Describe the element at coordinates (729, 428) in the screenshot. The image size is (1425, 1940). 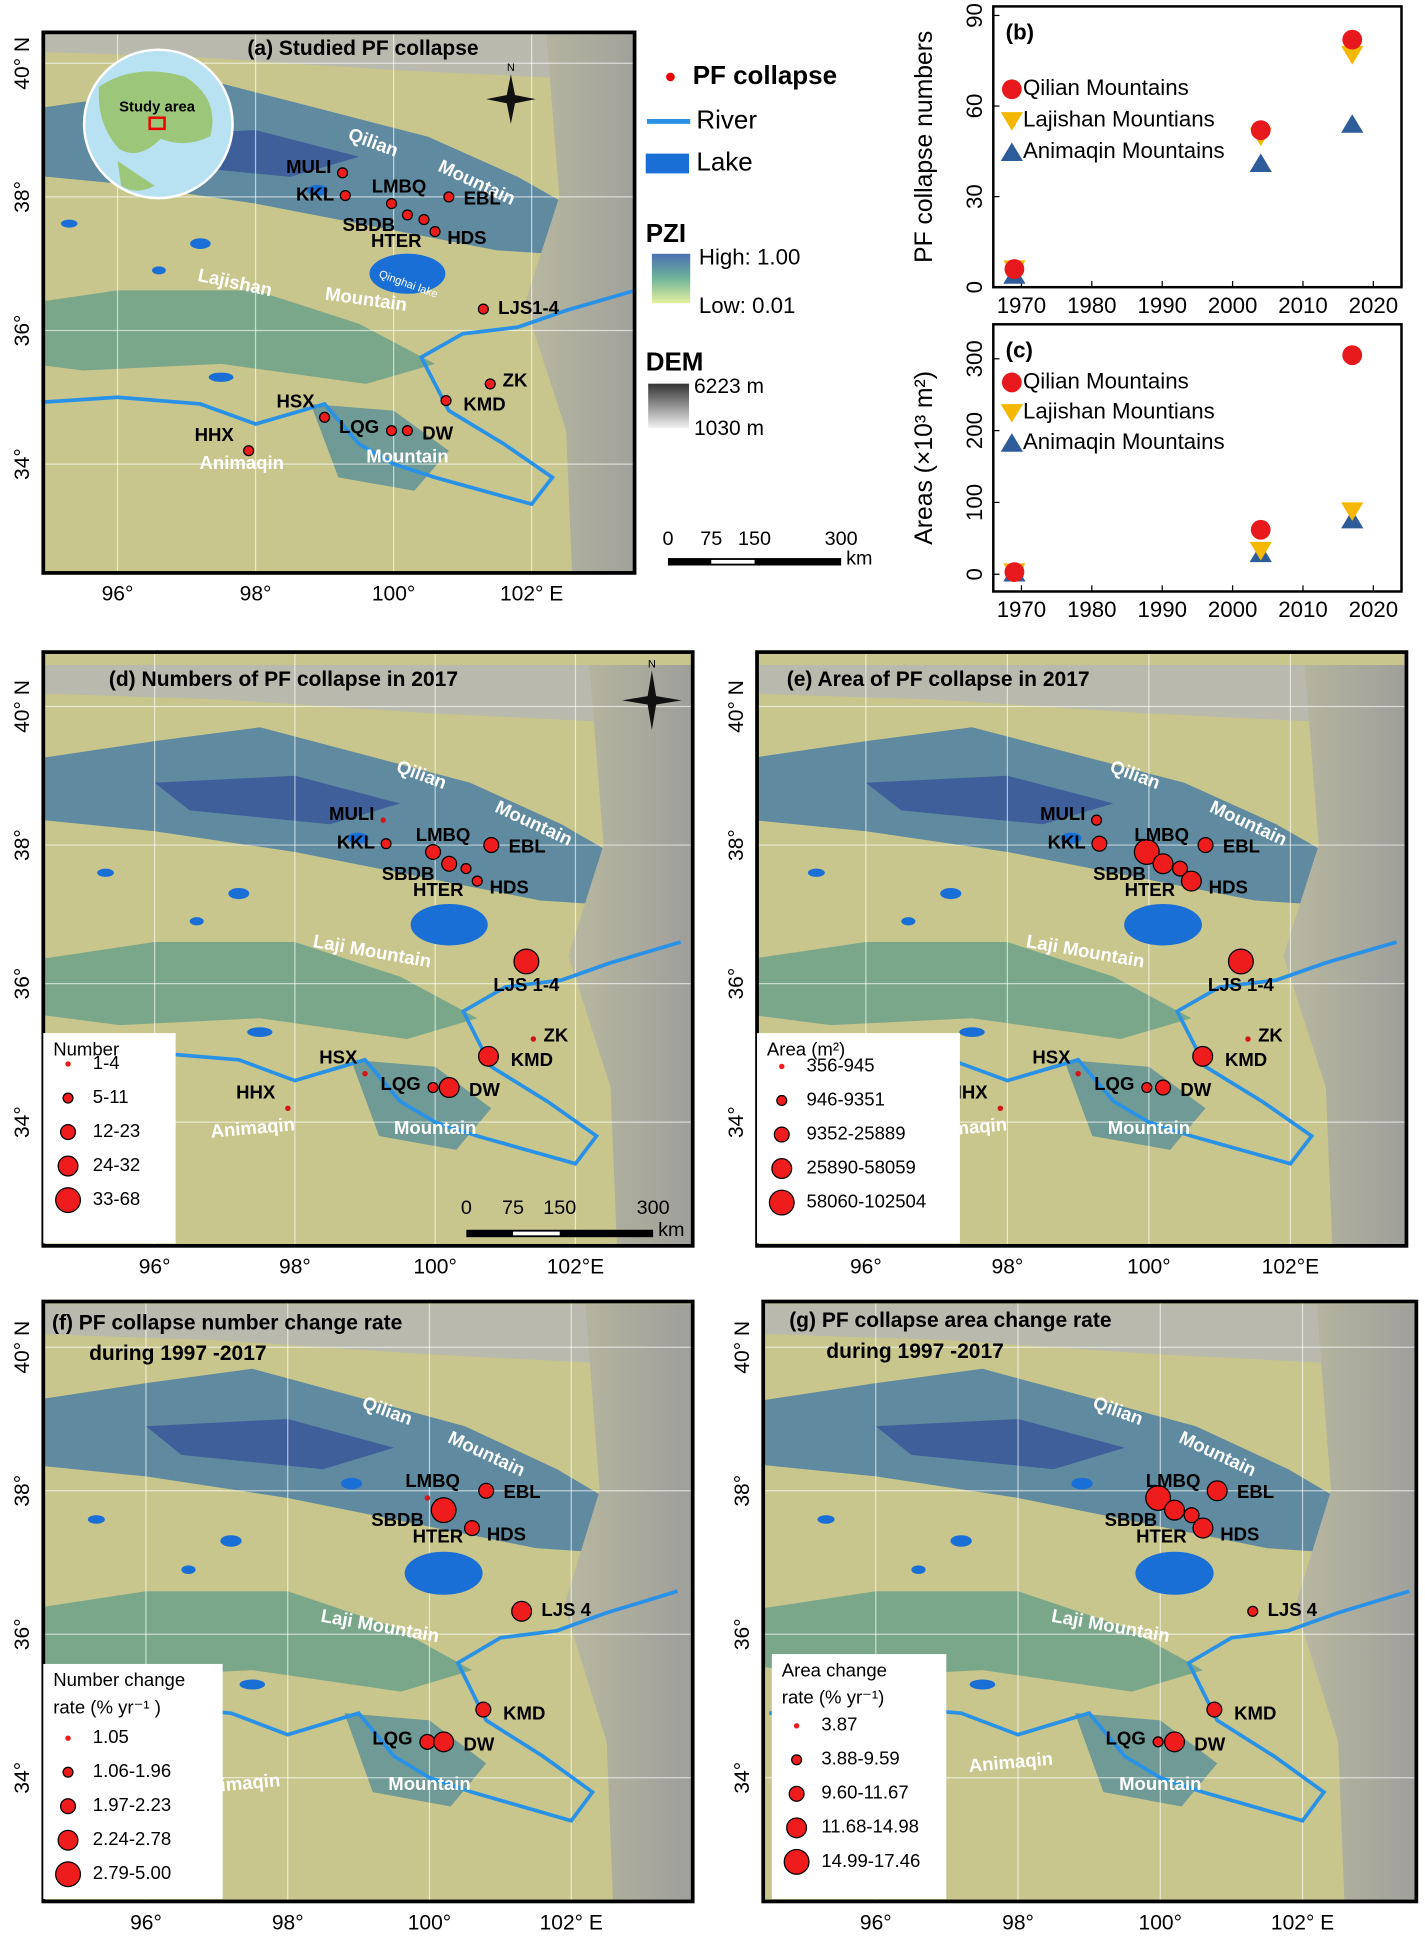
I see `legend-label: 1030 m` at that location.